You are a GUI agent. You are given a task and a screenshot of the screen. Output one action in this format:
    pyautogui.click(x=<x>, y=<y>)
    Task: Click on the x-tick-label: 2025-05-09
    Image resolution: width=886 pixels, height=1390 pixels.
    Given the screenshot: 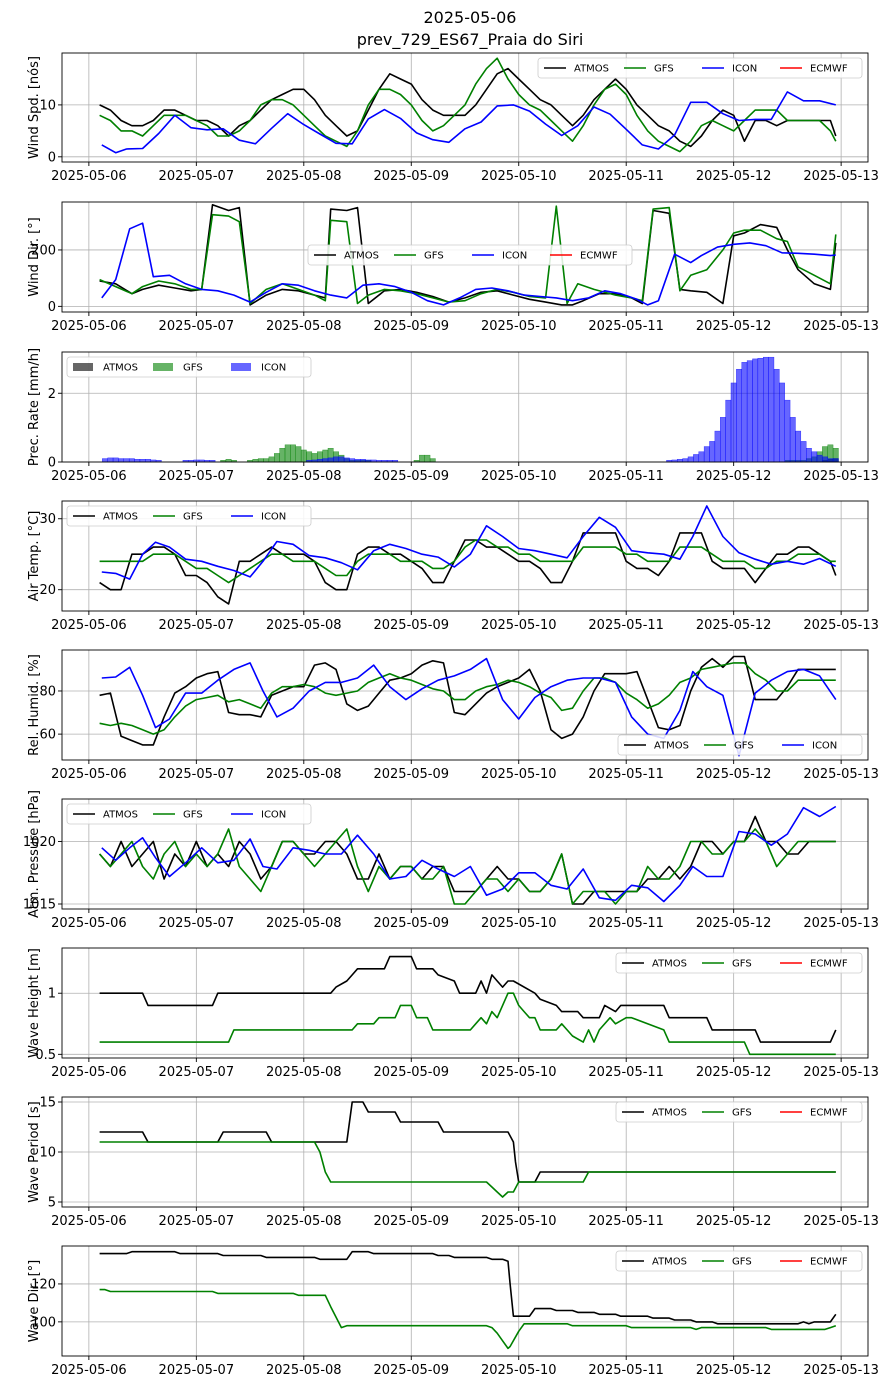 What is the action you would take?
    pyautogui.click(x=411, y=923)
    